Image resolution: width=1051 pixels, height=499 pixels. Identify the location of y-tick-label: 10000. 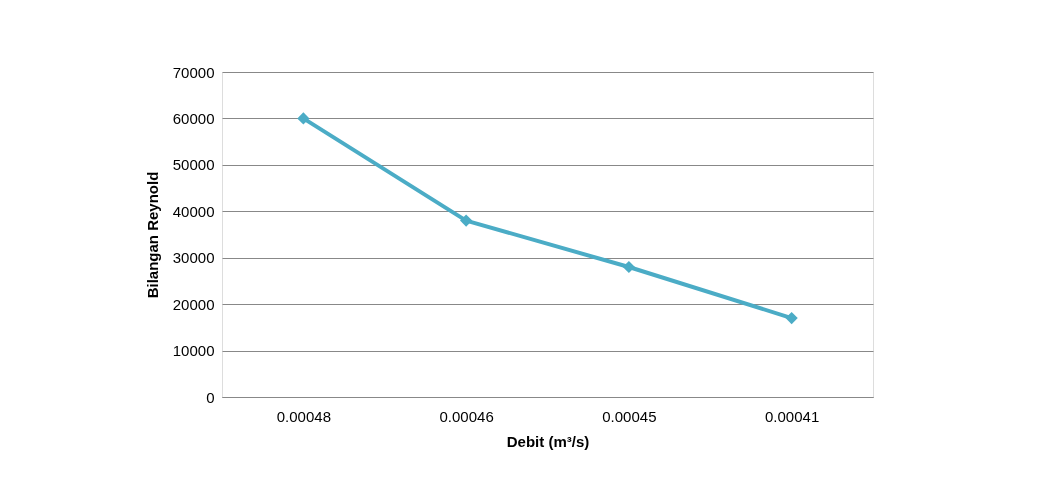
(193, 351).